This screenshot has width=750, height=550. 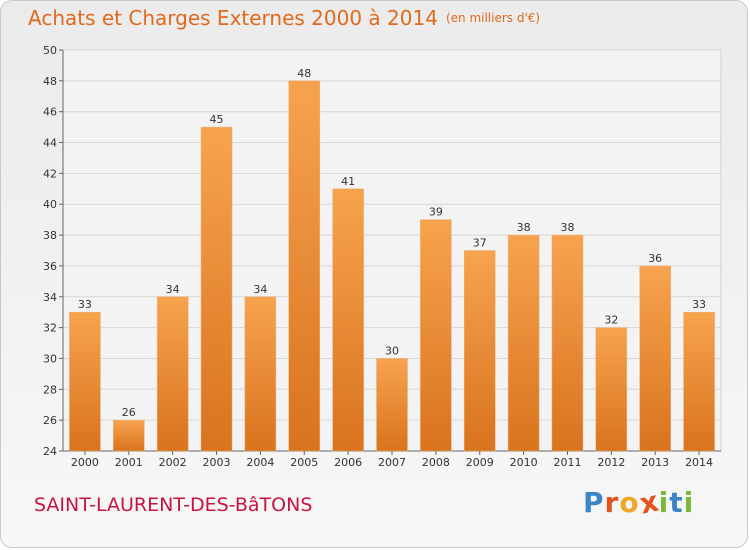 I want to click on x-tick-label: 2002, so click(x=173, y=462).